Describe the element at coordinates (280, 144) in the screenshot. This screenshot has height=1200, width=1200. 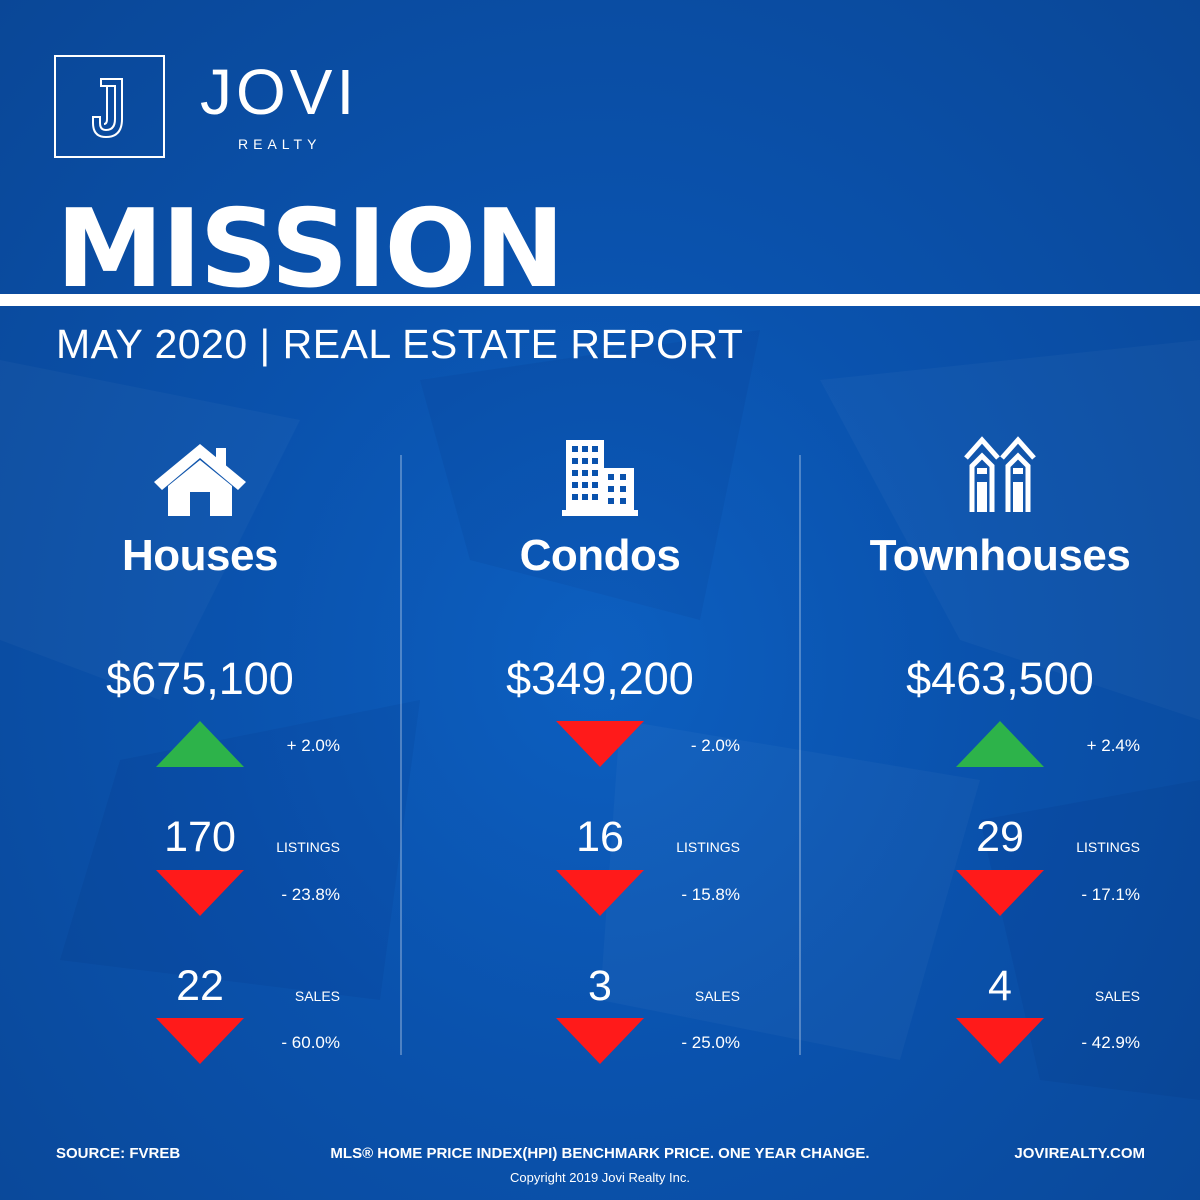
I see `brand-subtitle: REALTY` at that location.